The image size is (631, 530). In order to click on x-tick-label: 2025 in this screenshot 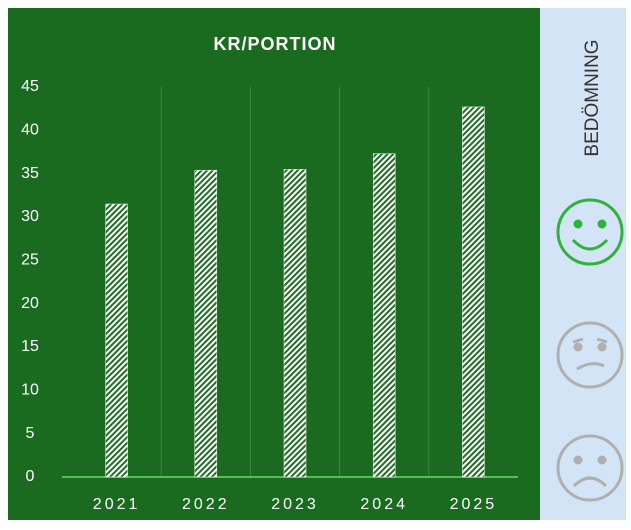, I will do `click(474, 504)`.